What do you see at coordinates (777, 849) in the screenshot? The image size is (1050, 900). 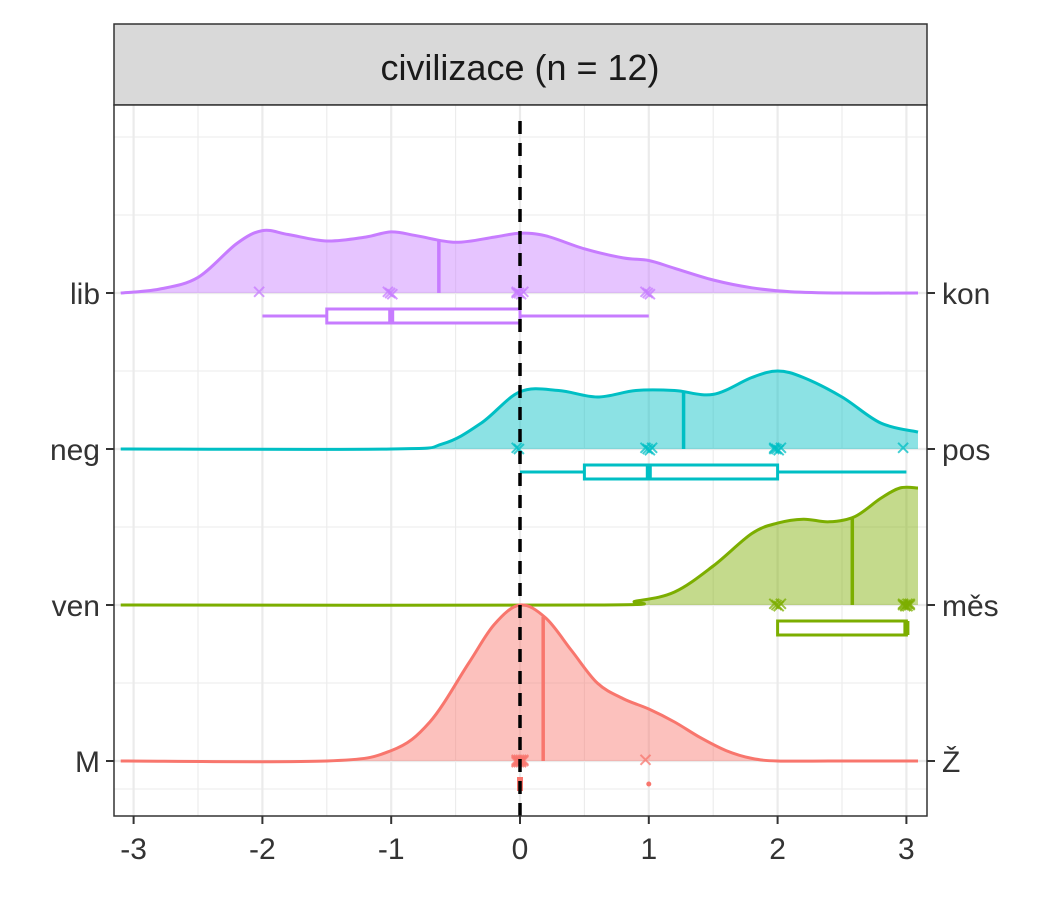 I see `x-tick-label: 2` at bounding box center [777, 849].